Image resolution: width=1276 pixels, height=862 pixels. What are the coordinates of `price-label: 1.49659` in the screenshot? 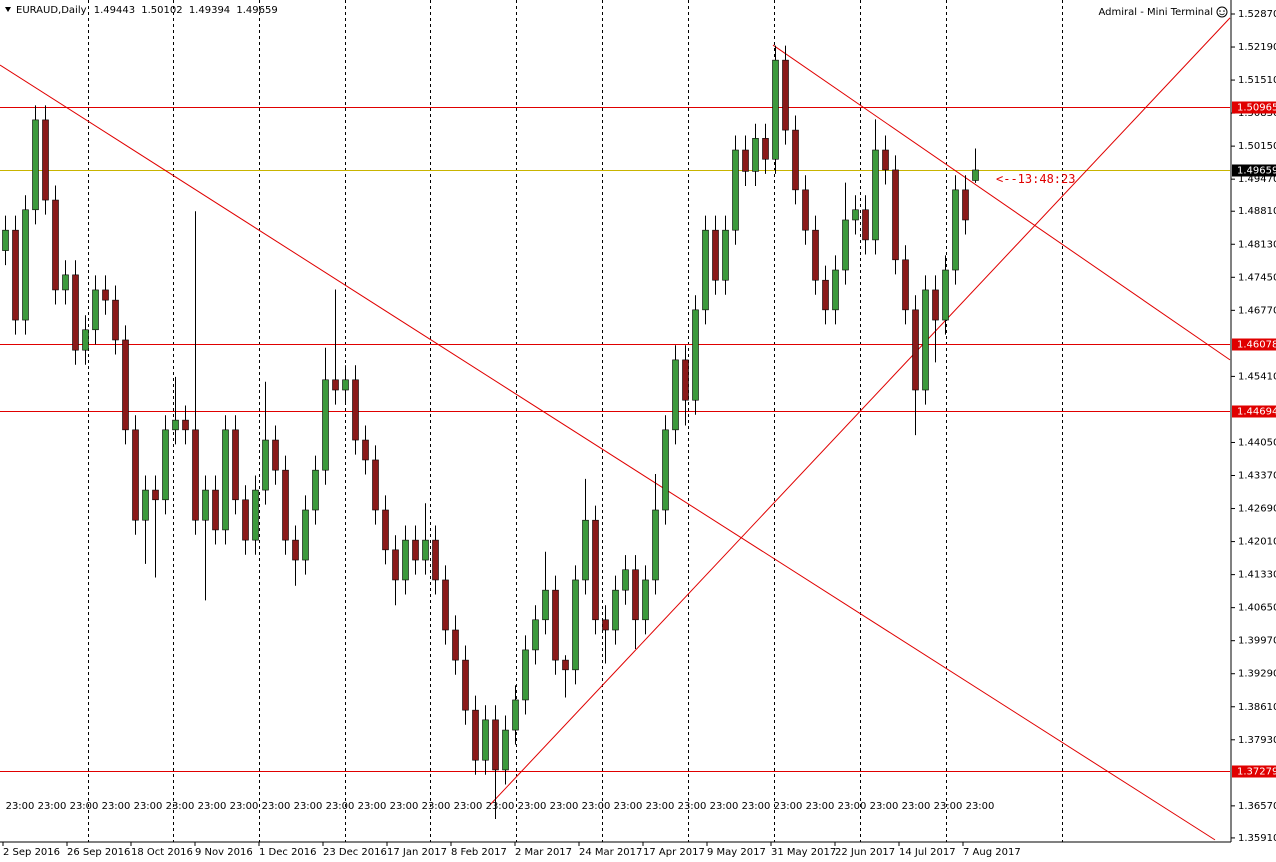 It's located at (1256, 171).